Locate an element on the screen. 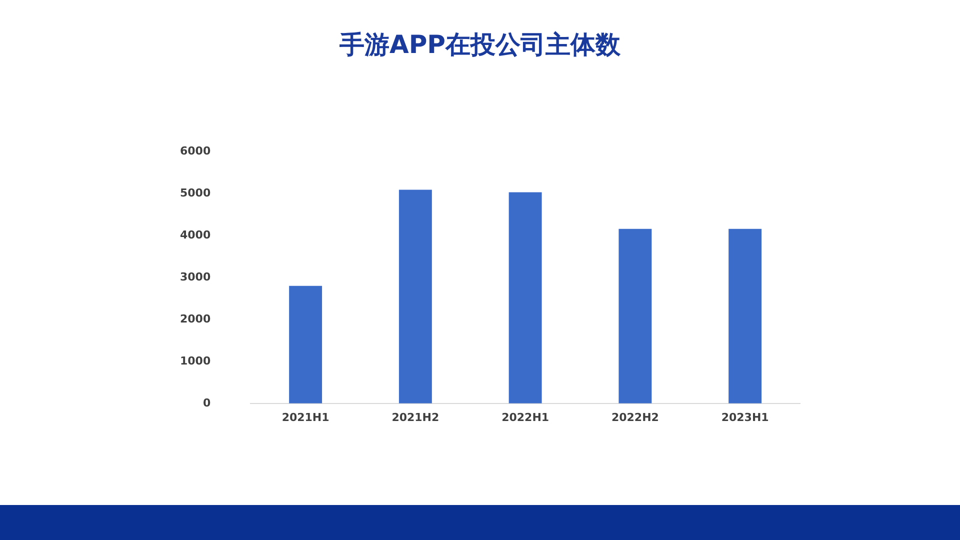 The image size is (960, 540). y-tick-label: 2000 is located at coordinates (195, 319).